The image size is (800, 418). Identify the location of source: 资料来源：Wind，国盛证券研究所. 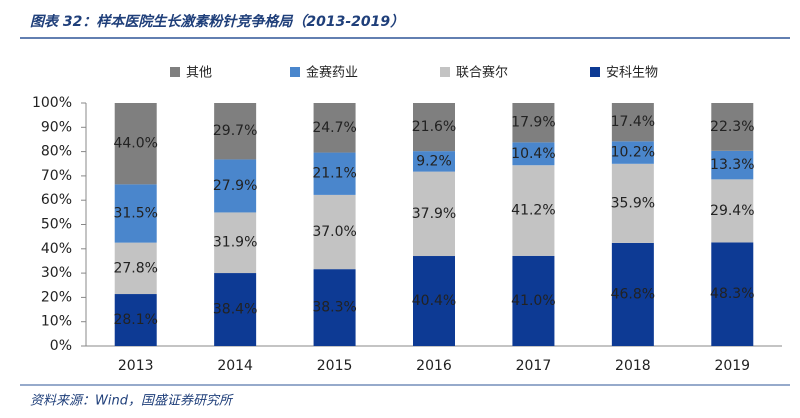
(132, 401).